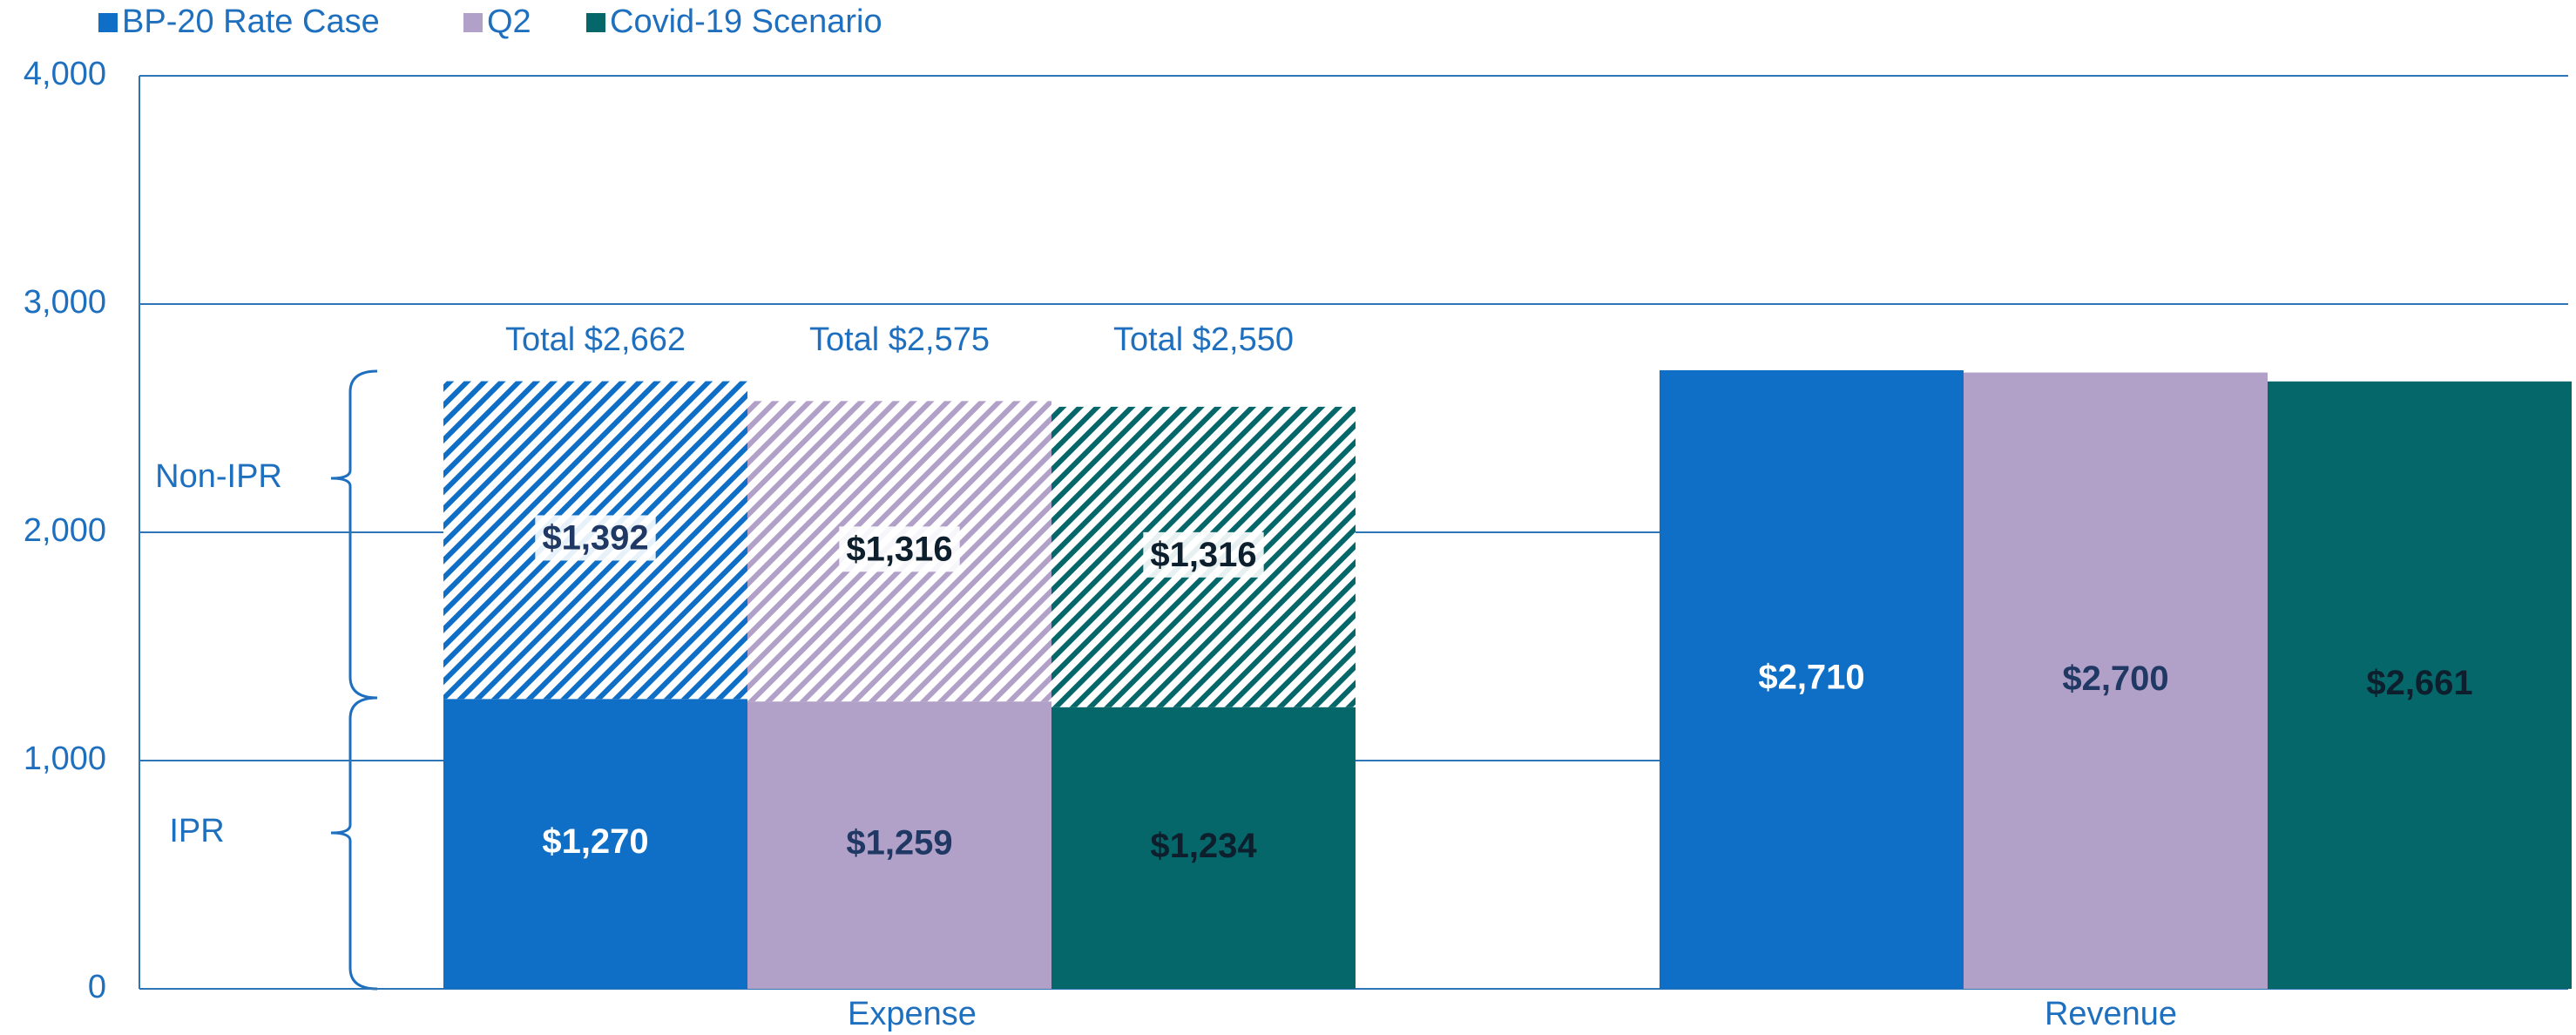  Describe the element at coordinates (746, 21) in the screenshot. I see `legend-label: Covid-19 Scenario` at that location.